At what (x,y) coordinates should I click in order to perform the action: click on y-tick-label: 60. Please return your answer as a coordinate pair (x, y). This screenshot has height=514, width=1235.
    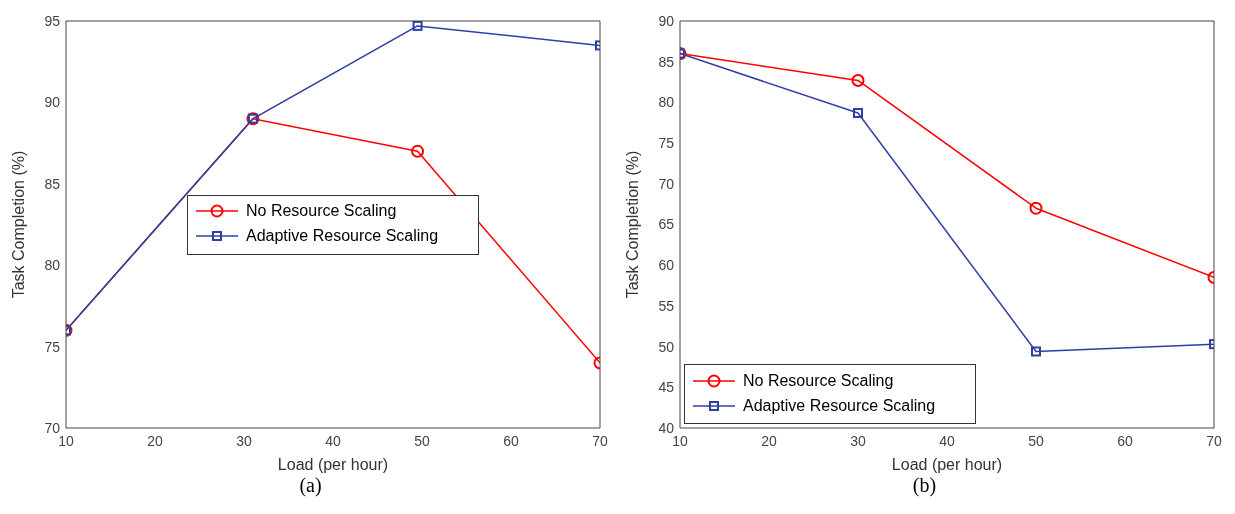
    Looking at the image, I should click on (666, 265).